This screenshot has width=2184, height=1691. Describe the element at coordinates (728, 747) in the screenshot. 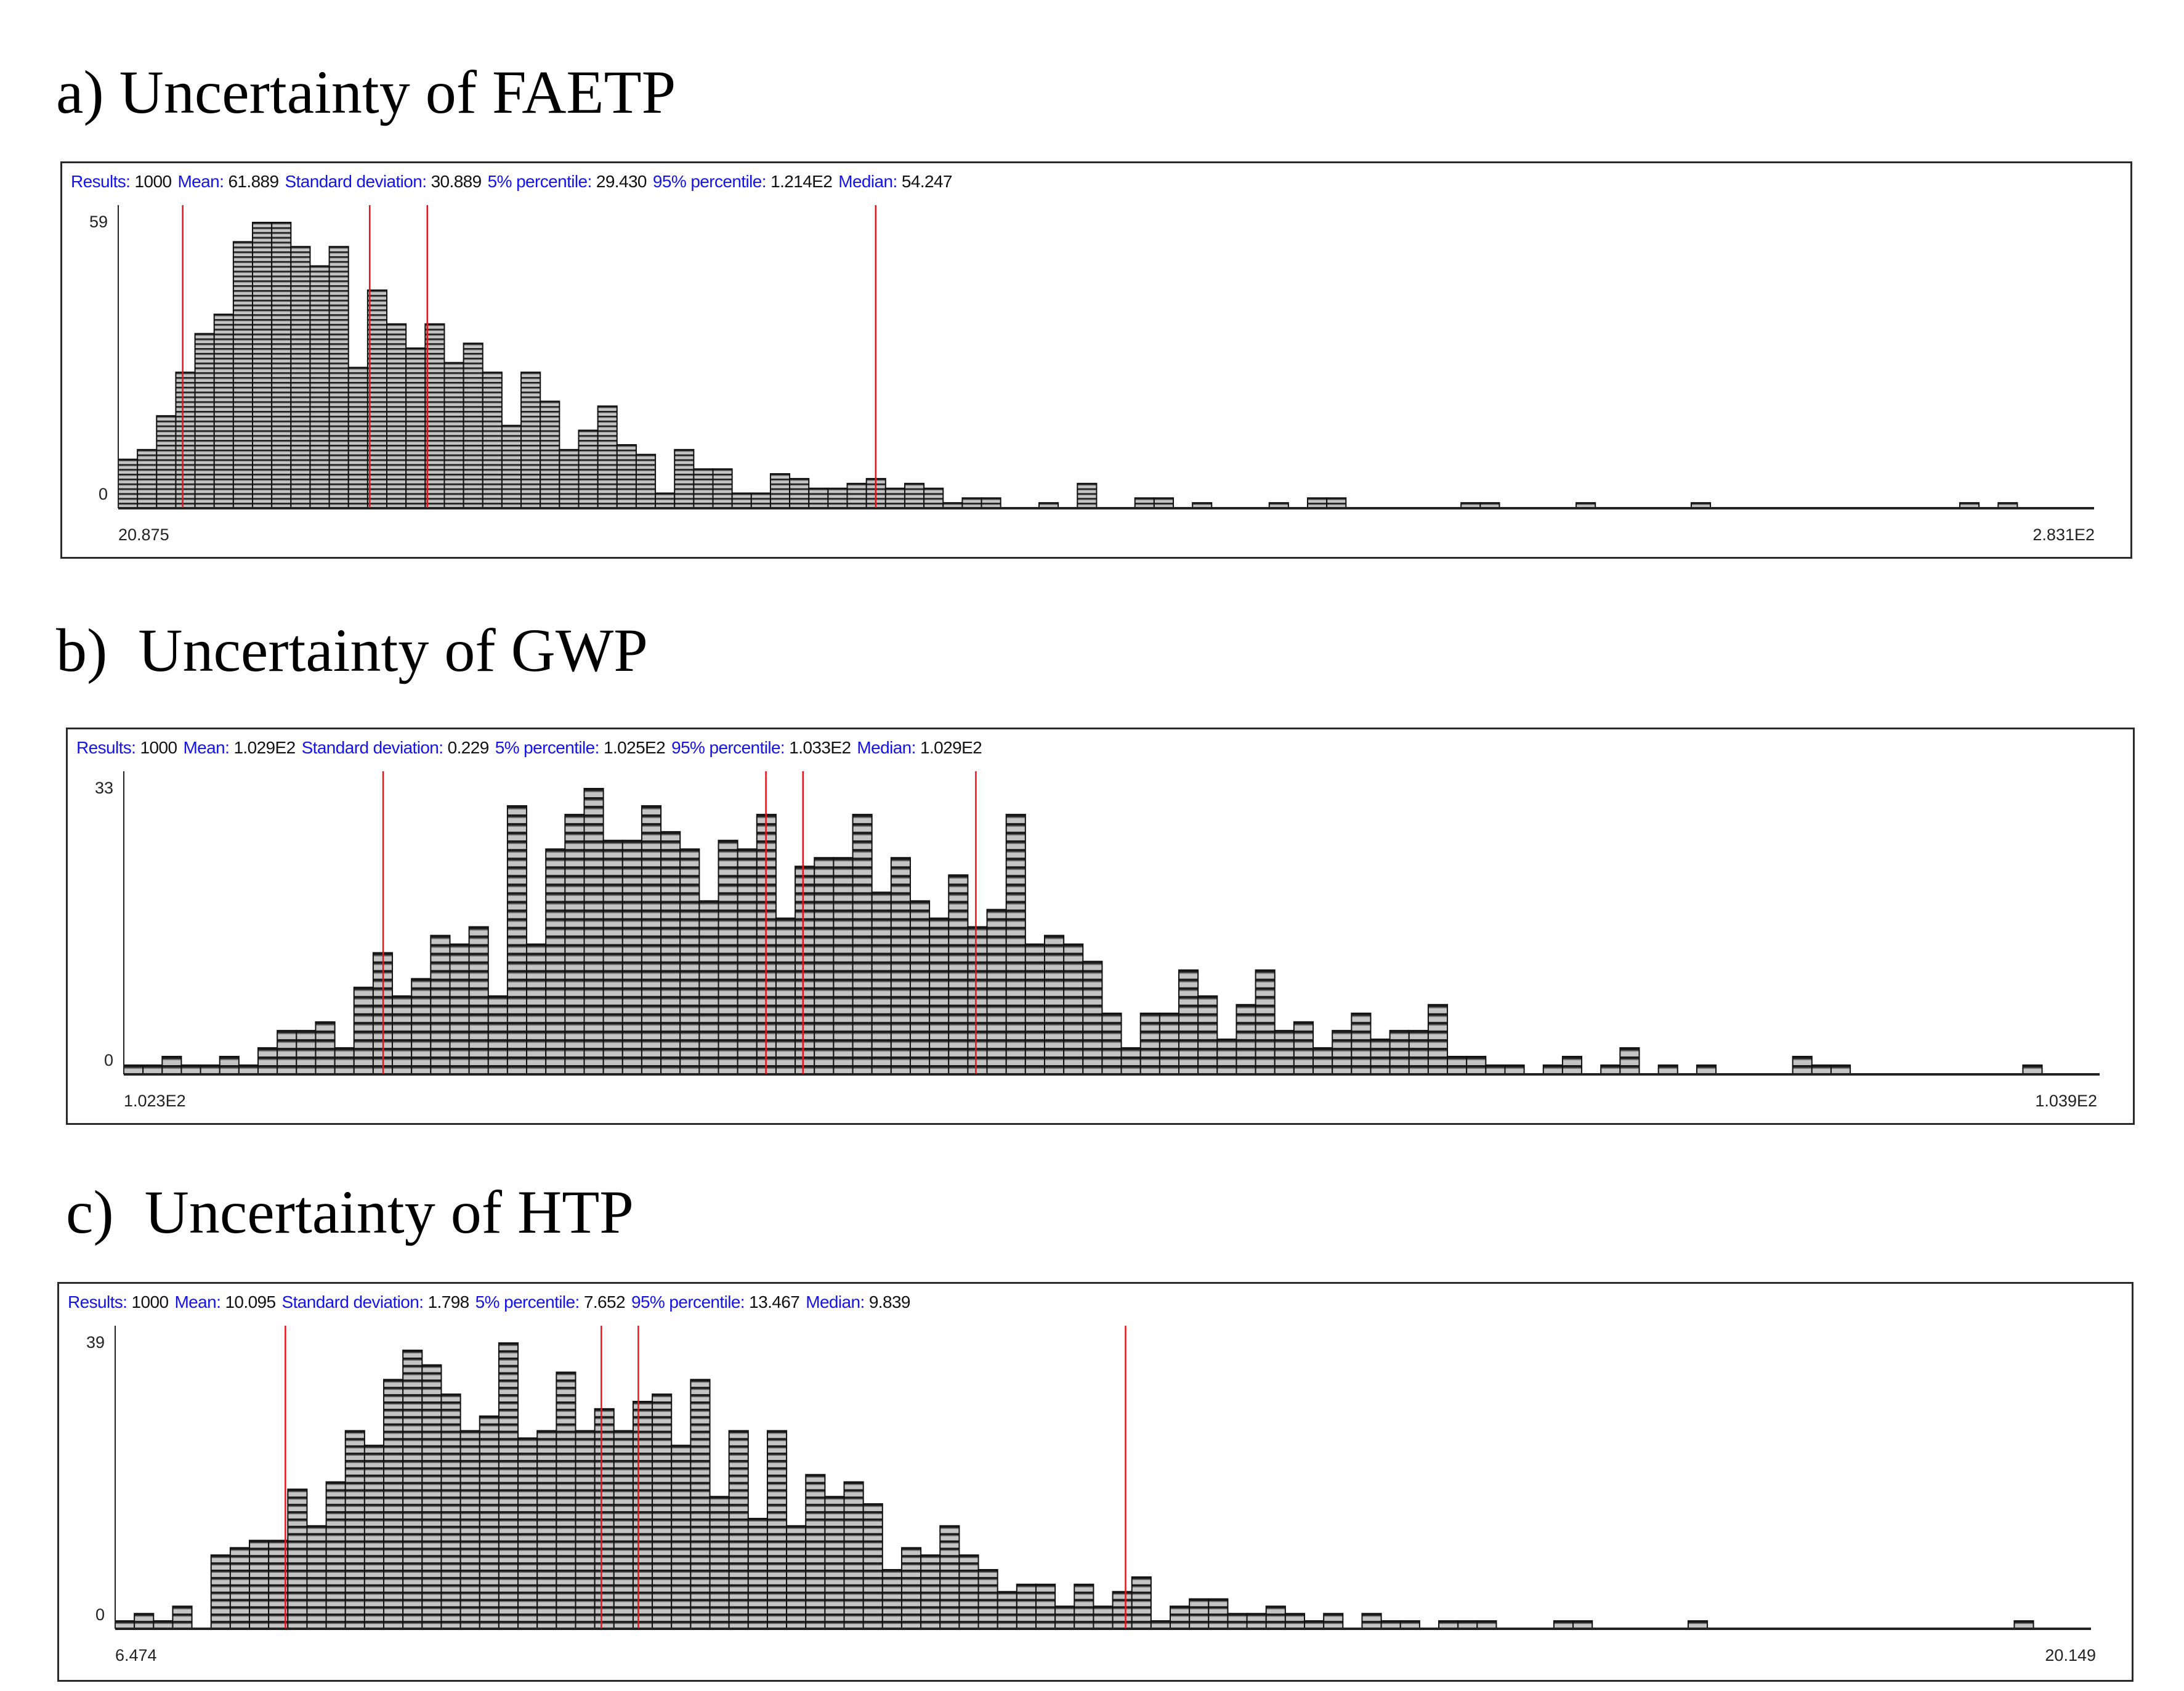

I see `panel-b-stat-label: 95% percentile:` at that location.